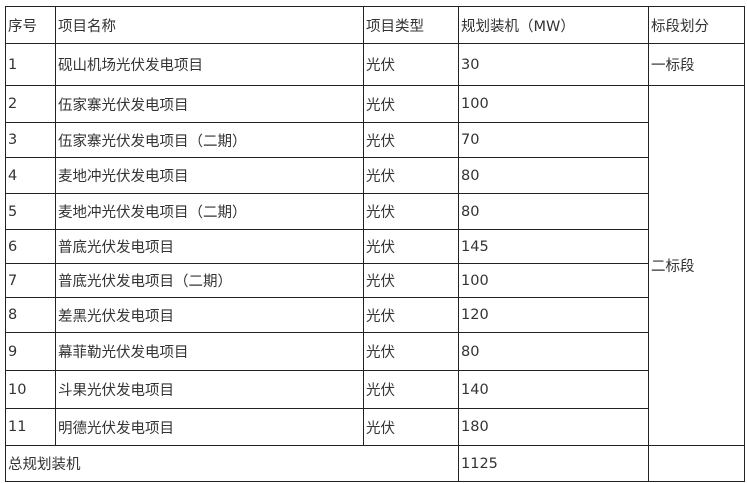 This screenshot has width=747, height=483. I want to click on header-cell: 序号, so click(30, 25).